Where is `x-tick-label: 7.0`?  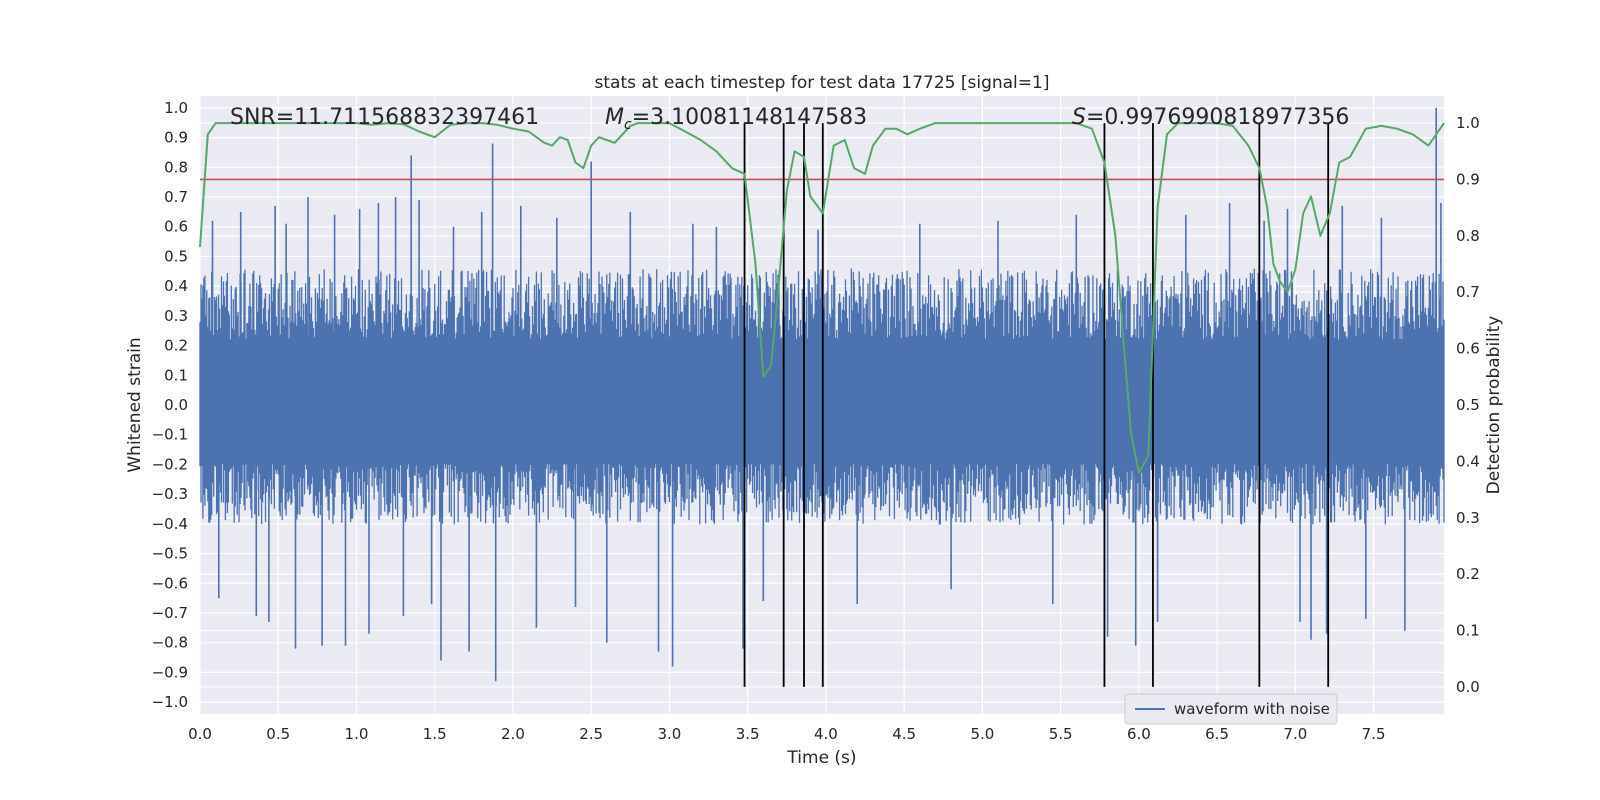 x-tick-label: 7.0 is located at coordinates (1295, 734).